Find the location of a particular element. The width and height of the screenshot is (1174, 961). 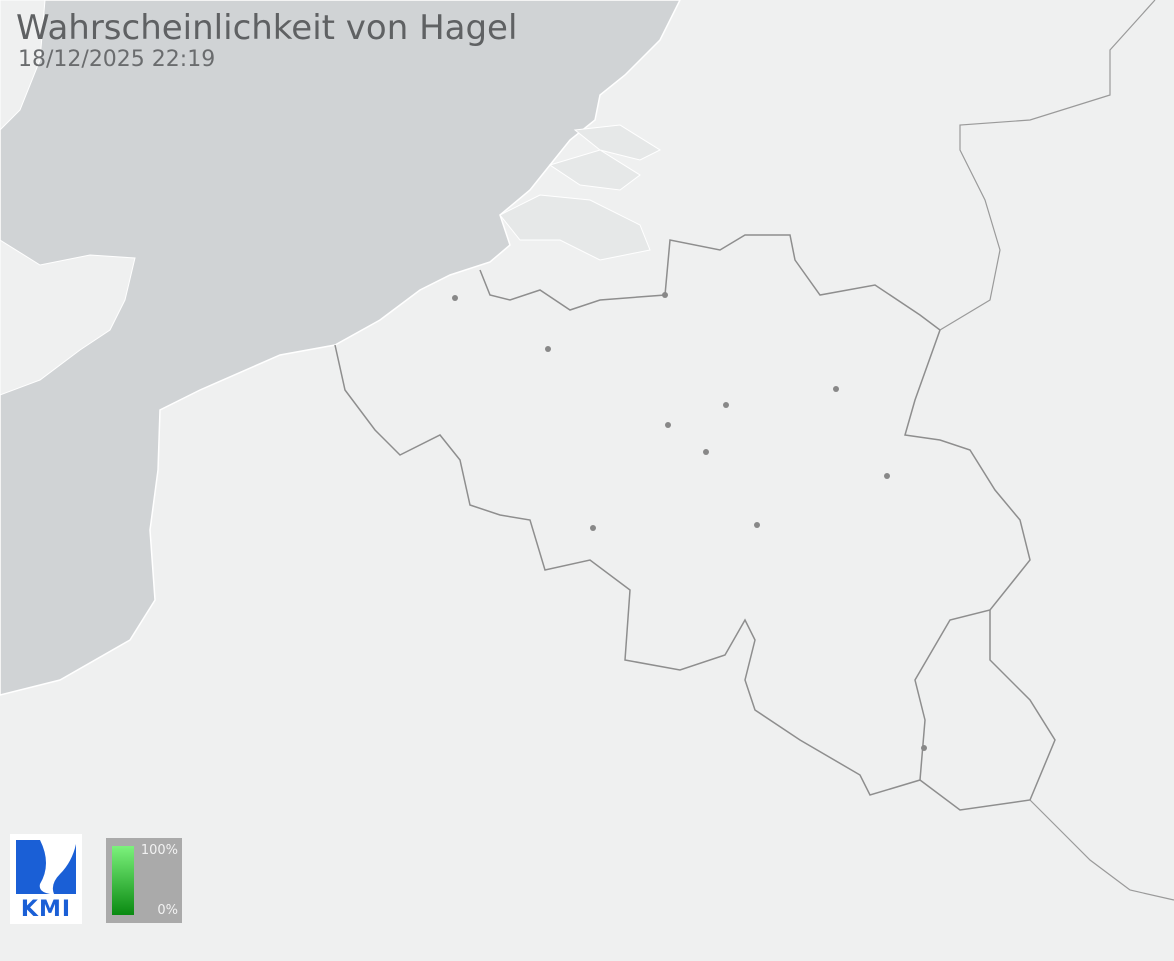

legend-color-bar is located at coordinates (123, 880).